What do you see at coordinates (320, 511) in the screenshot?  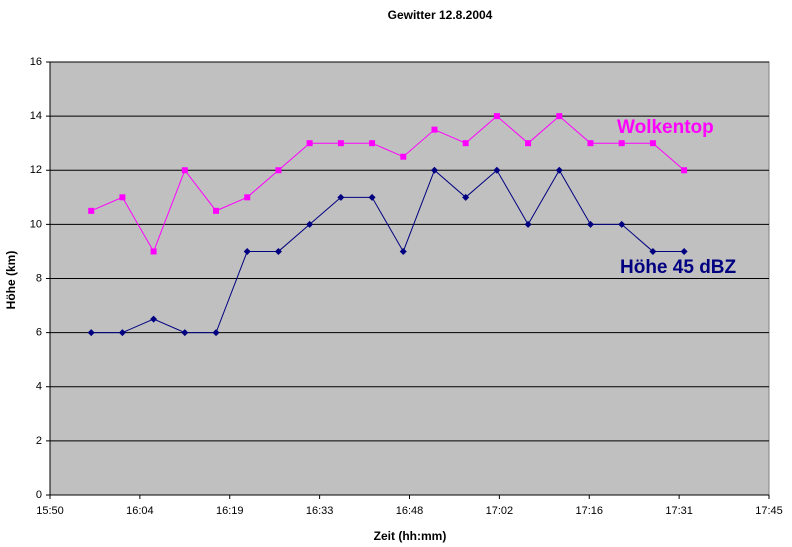 I see `x-tick-label: 16:33` at bounding box center [320, 511].